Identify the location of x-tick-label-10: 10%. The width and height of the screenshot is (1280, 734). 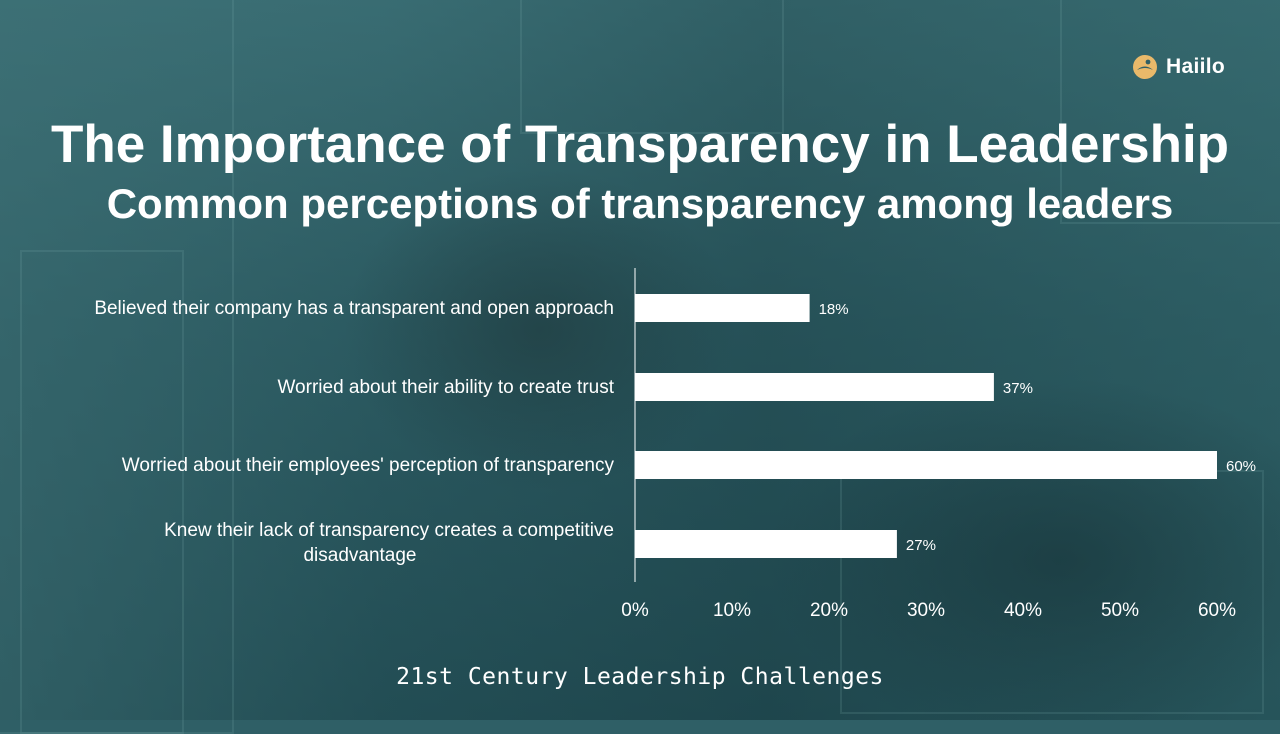
(732, 610).